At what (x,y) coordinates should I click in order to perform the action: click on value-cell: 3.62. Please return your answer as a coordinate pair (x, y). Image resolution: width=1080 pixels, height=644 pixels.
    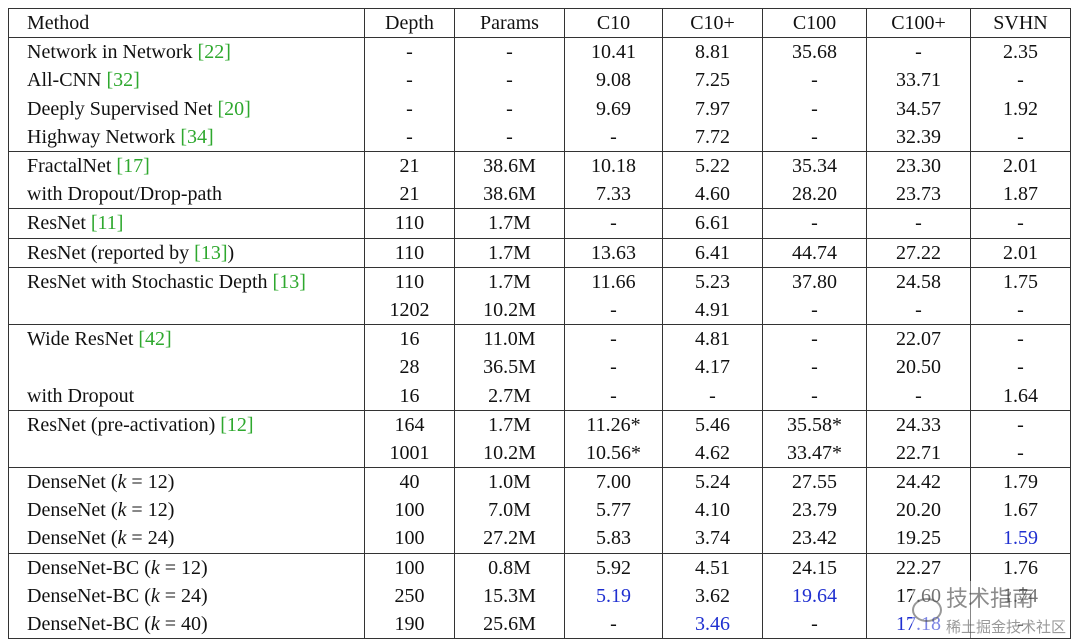
    Looking at the image, I should click on (712, 595).